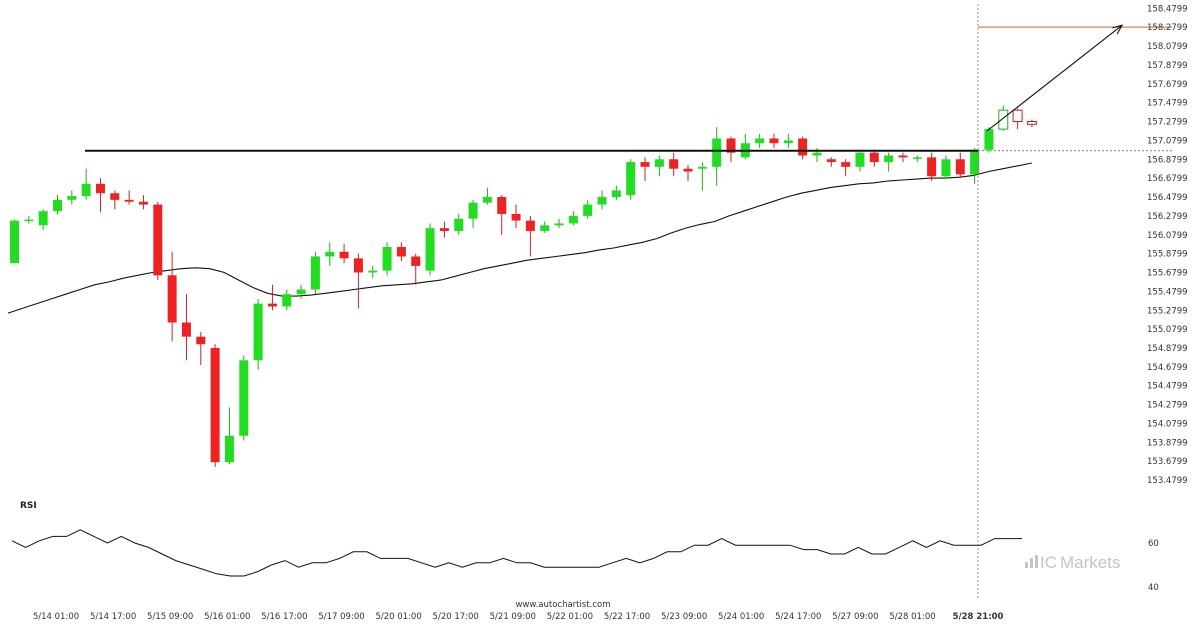 The height and width of the screenshot is (630, 1200). Describe the element at coordinates (1118, 29) in the screenshot. I see `forecast-arrow-head` at that location.